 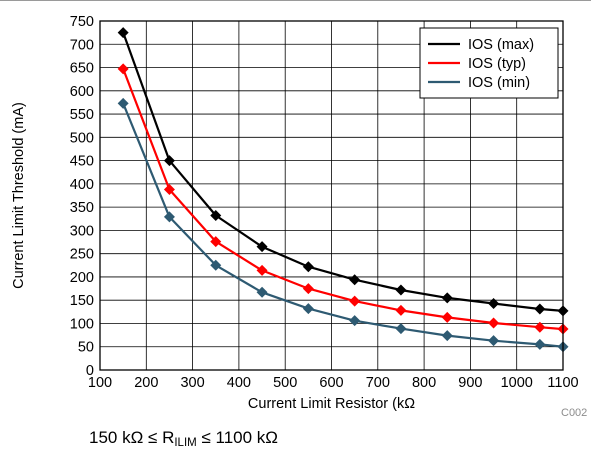 What do you see at coordinates (82, 185) in the screenshot?
I see `y-tick-label-400: 400` at bounding box center [82, 185].